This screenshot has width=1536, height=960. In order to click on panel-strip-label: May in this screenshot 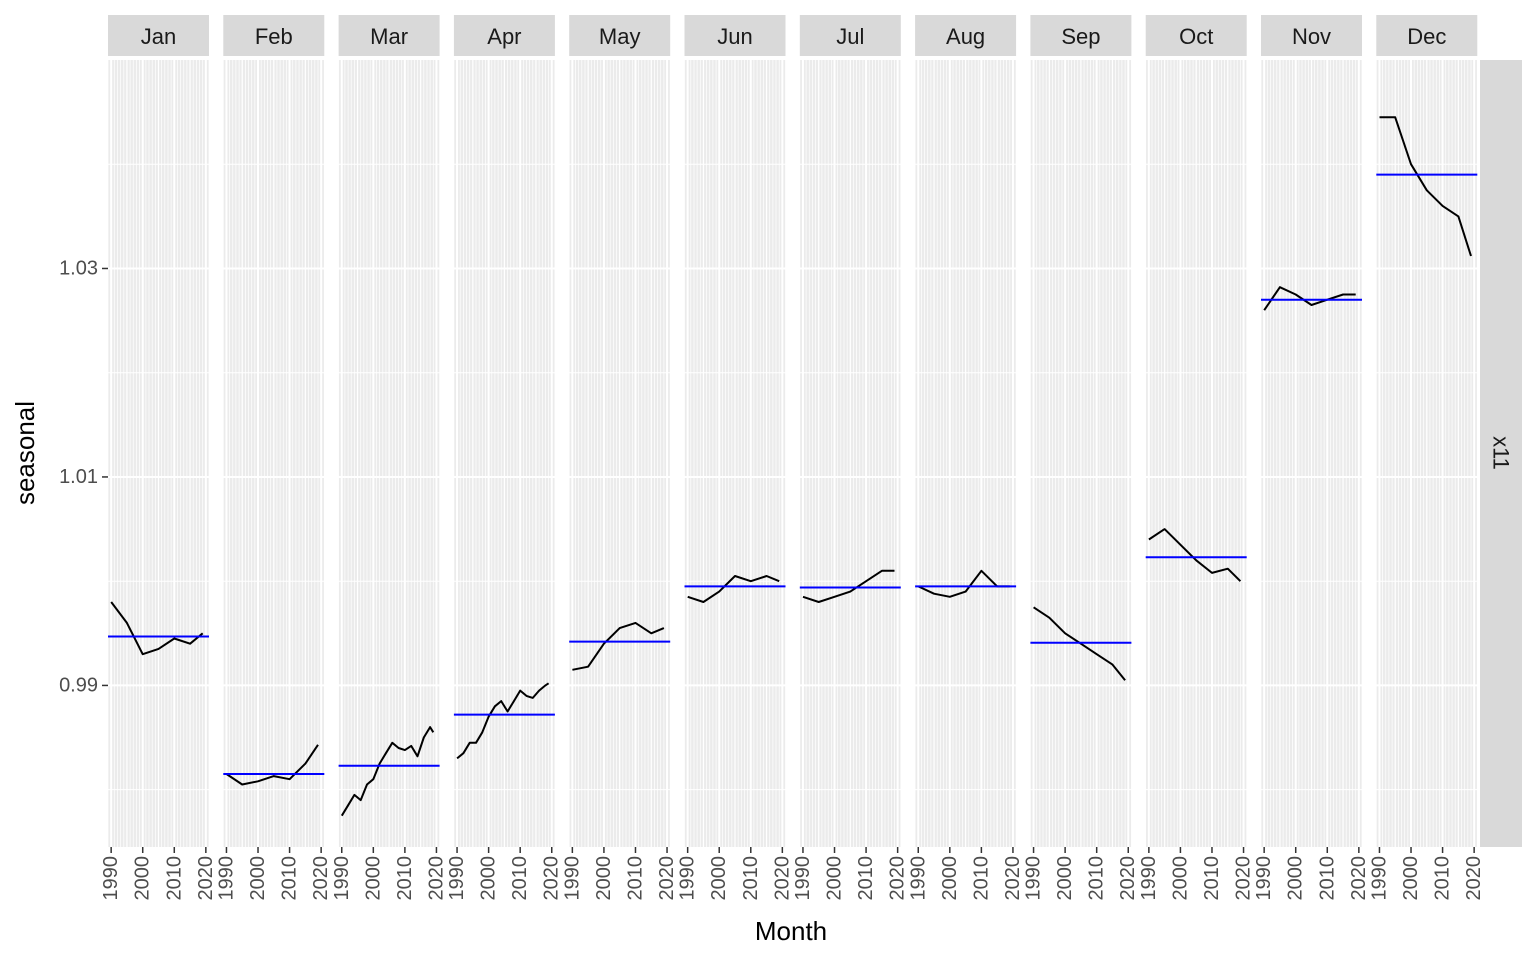, I will do `click(620, 36)`.